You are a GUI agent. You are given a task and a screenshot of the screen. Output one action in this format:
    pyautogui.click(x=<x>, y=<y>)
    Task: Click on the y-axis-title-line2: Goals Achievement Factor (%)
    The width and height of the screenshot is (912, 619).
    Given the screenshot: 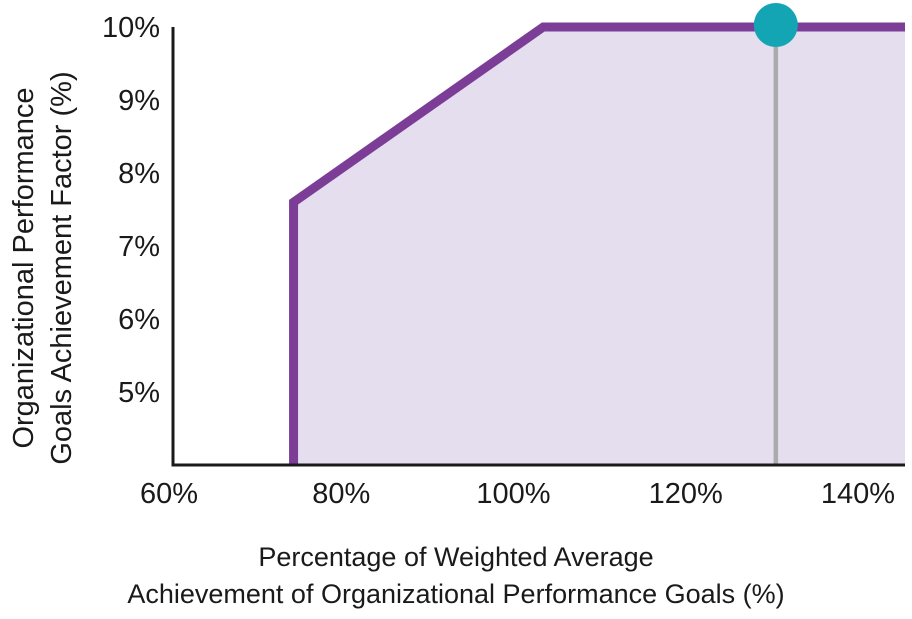 What is the action you would take?
    pyautogui.click(x=62, y=268)
    